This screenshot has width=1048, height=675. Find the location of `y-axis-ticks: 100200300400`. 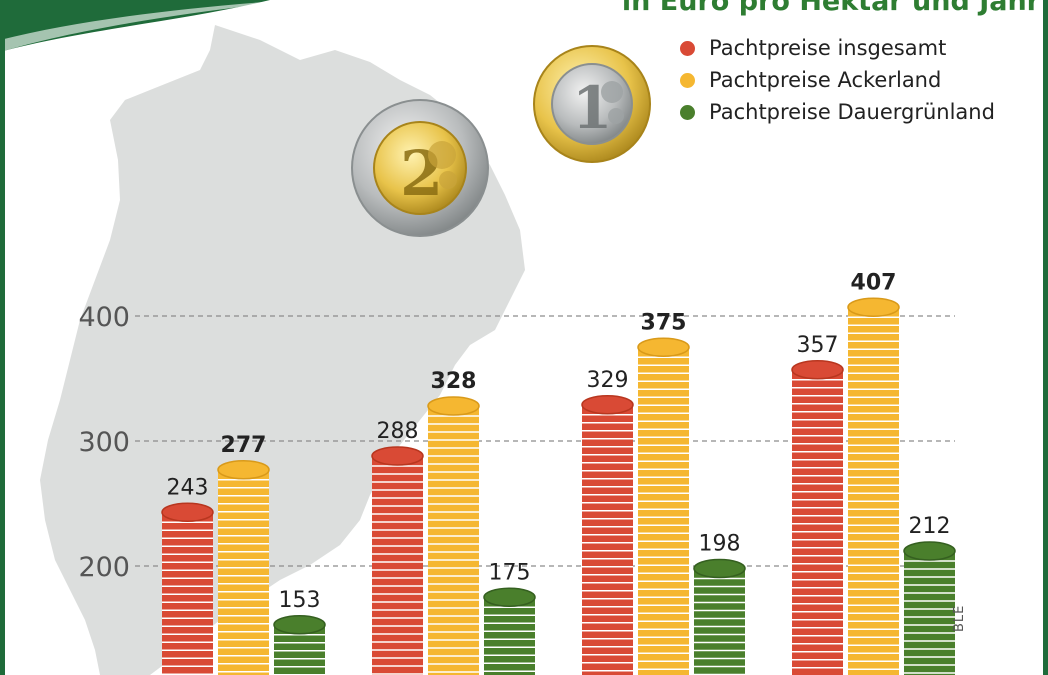

y-axis-ticks: 100200300400 is located at coordinates (104, 442).